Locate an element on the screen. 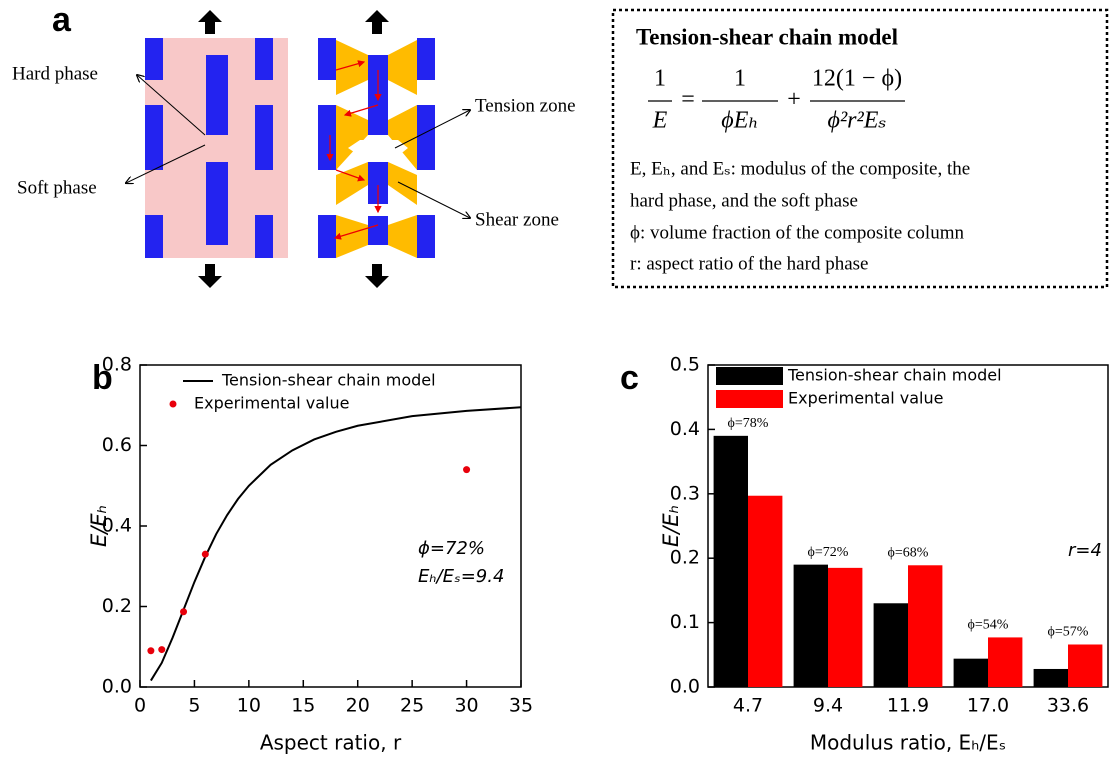 The width and height of the screenshot is (1115, 763). y-tick-label: 0.1 is located at coordinates (685, 622).